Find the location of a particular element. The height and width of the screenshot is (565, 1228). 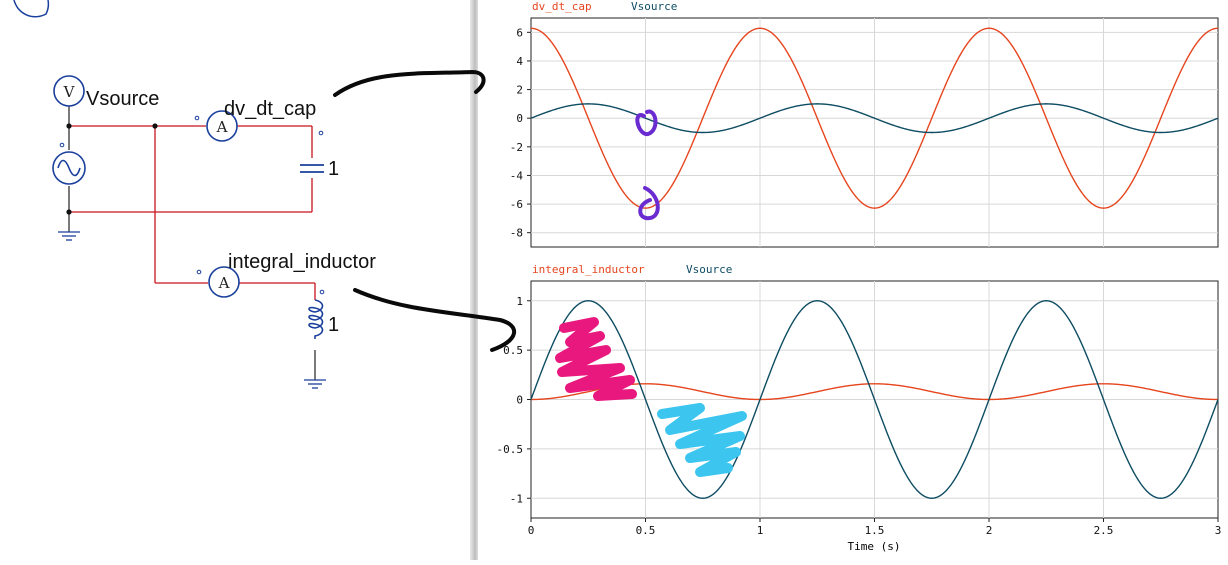

y-tick-label: 1 is located at coordinates (519, 301).